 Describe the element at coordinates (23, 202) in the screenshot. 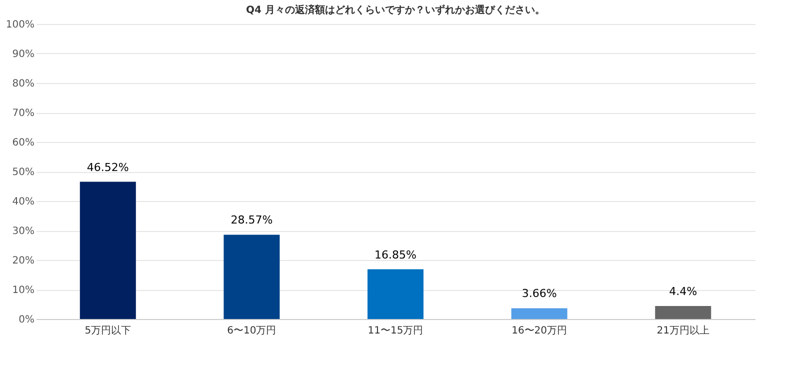

I see `y-tick-label: 40%` at that location.